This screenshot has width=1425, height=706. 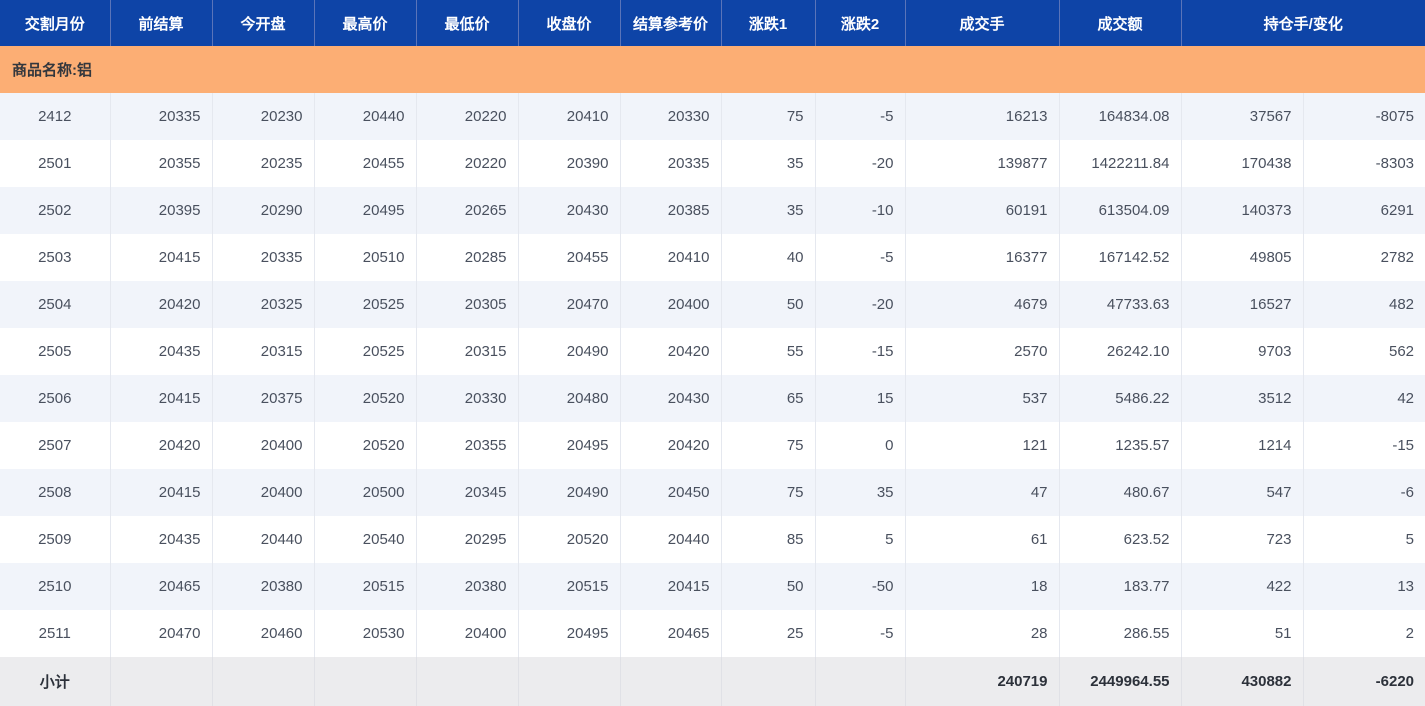 I want to click on cell-volume: 2570, so click(x=982, y=351).